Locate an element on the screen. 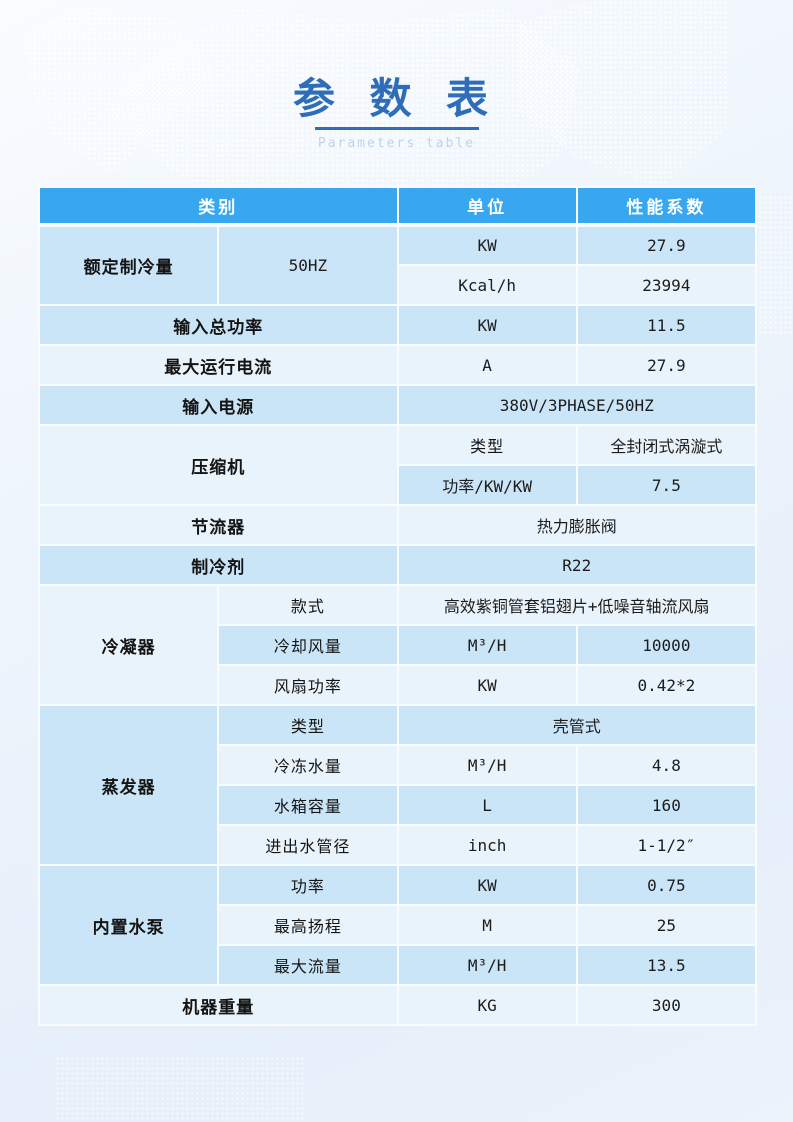 Image resolution: width=793 pixels, height=1122 pixels. unit-cell: A is located at coordinates (487, 365).